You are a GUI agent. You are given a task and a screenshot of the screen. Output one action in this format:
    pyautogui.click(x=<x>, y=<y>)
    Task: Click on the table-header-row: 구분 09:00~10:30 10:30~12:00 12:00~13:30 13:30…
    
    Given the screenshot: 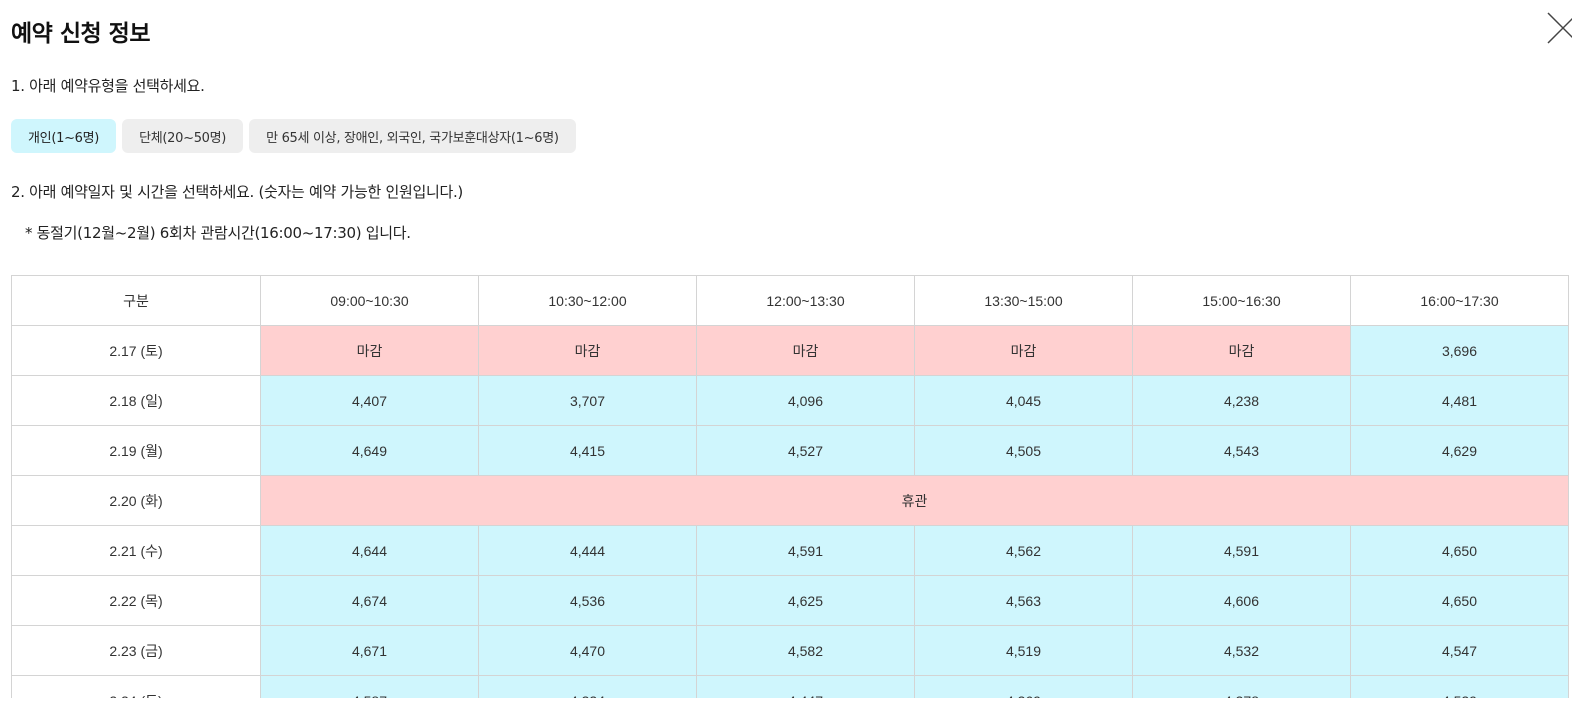 What is the action you would take?
    pyautogui.click(x=790, y=300)
    